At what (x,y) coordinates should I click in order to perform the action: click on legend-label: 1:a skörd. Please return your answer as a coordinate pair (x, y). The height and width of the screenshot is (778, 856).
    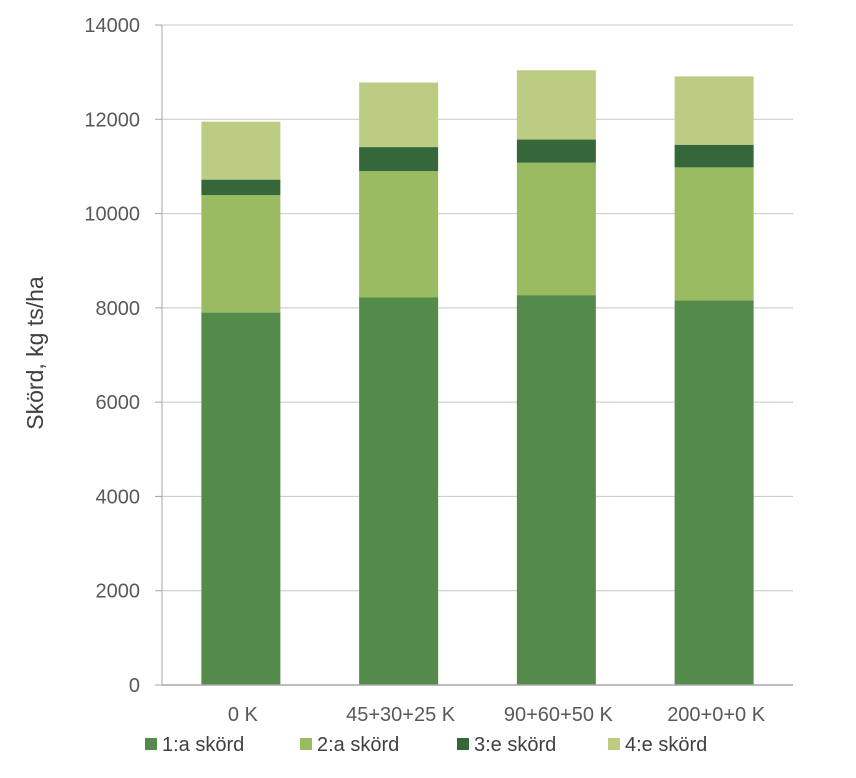
    Looking at the image, I should click on (203, 745).